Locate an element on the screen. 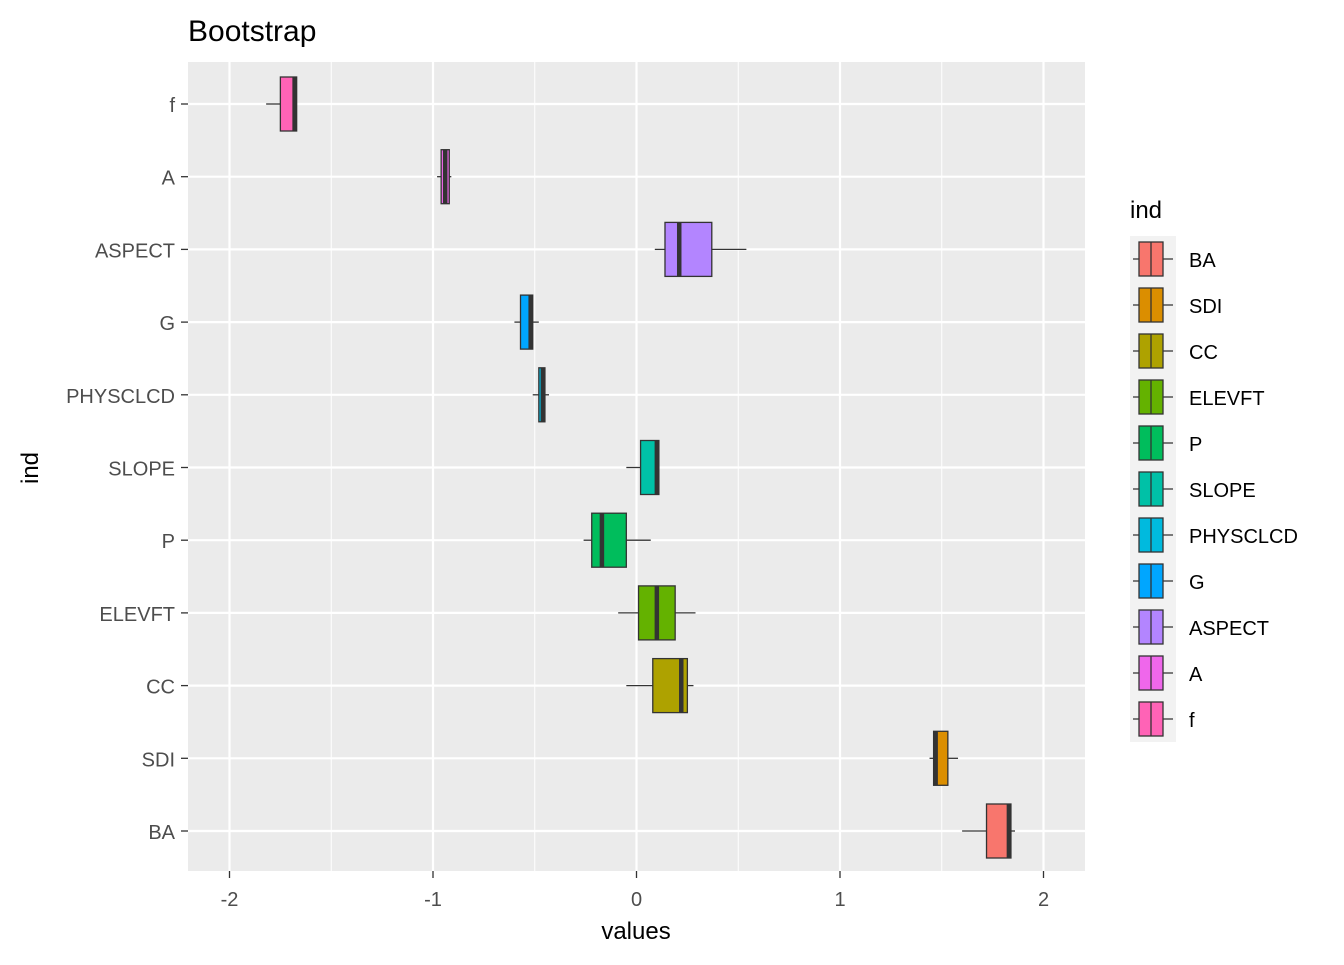  box-cc is located at coordinates (660, 685).